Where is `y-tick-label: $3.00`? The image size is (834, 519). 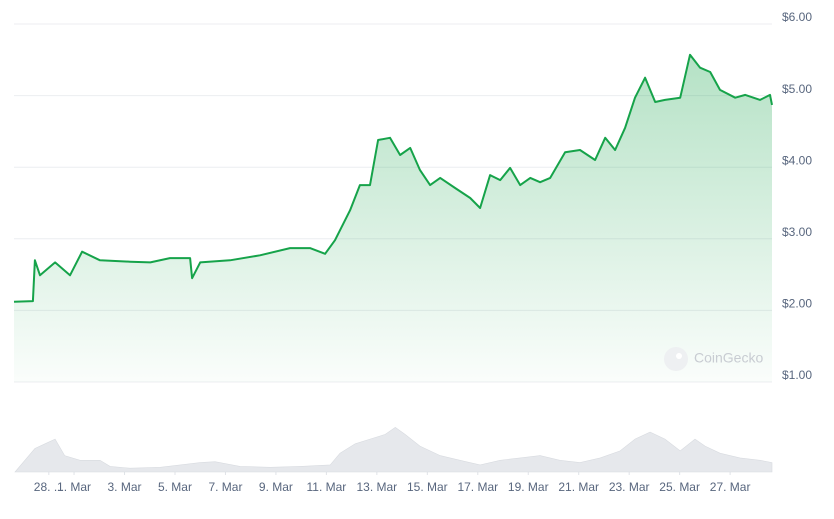 y-tick-label: $3.00 is located at coordinates (797, 232).